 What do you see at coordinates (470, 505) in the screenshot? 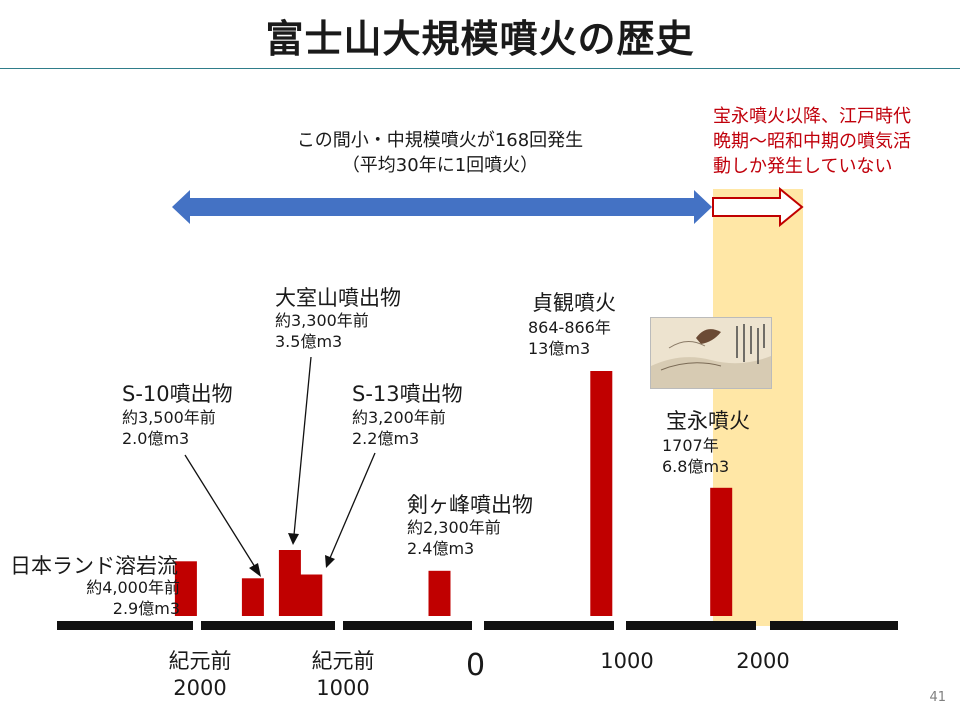
I see `event-name-kengamine: 剣ヶ峰噴出物` at bounding box center [470, 505].